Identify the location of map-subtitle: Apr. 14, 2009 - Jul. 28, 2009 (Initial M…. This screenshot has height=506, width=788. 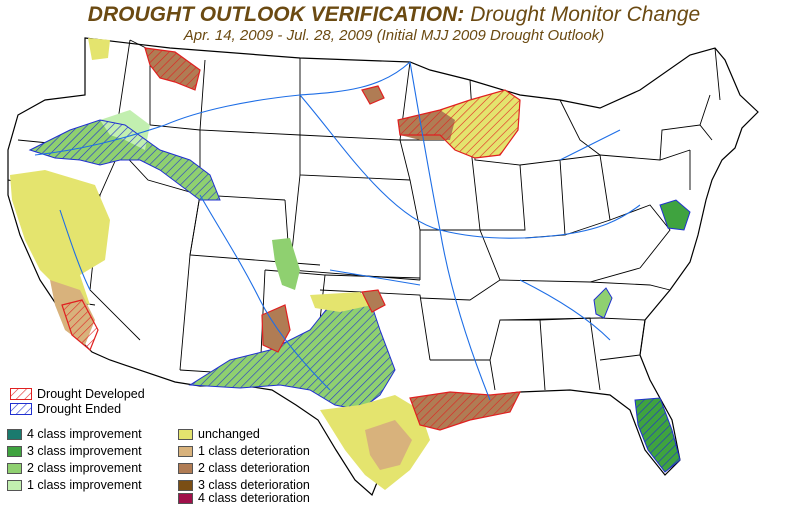
(394, 35).